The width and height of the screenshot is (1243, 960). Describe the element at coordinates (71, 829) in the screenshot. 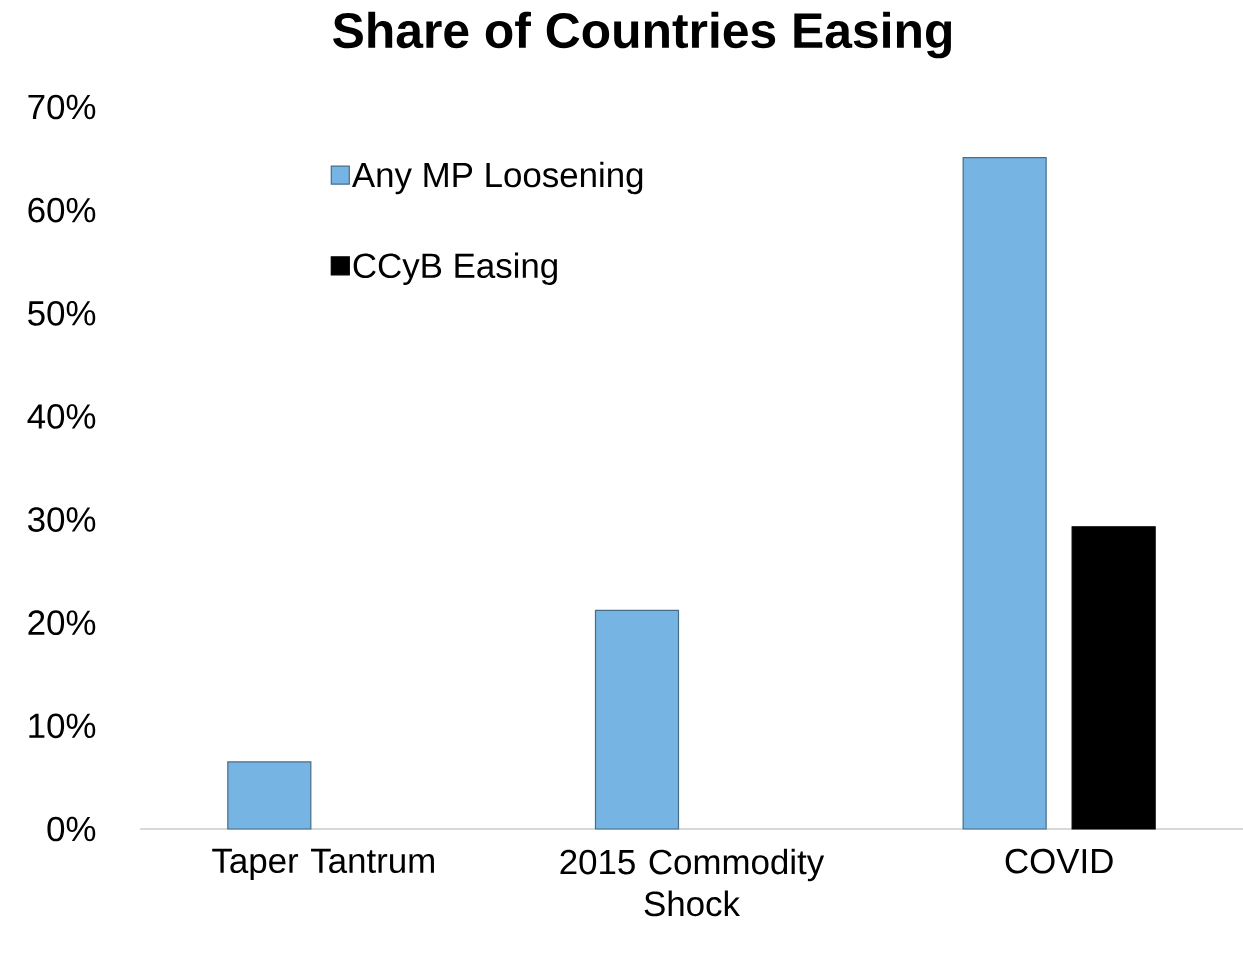

I see `y-tick-label: 0%` at that location.